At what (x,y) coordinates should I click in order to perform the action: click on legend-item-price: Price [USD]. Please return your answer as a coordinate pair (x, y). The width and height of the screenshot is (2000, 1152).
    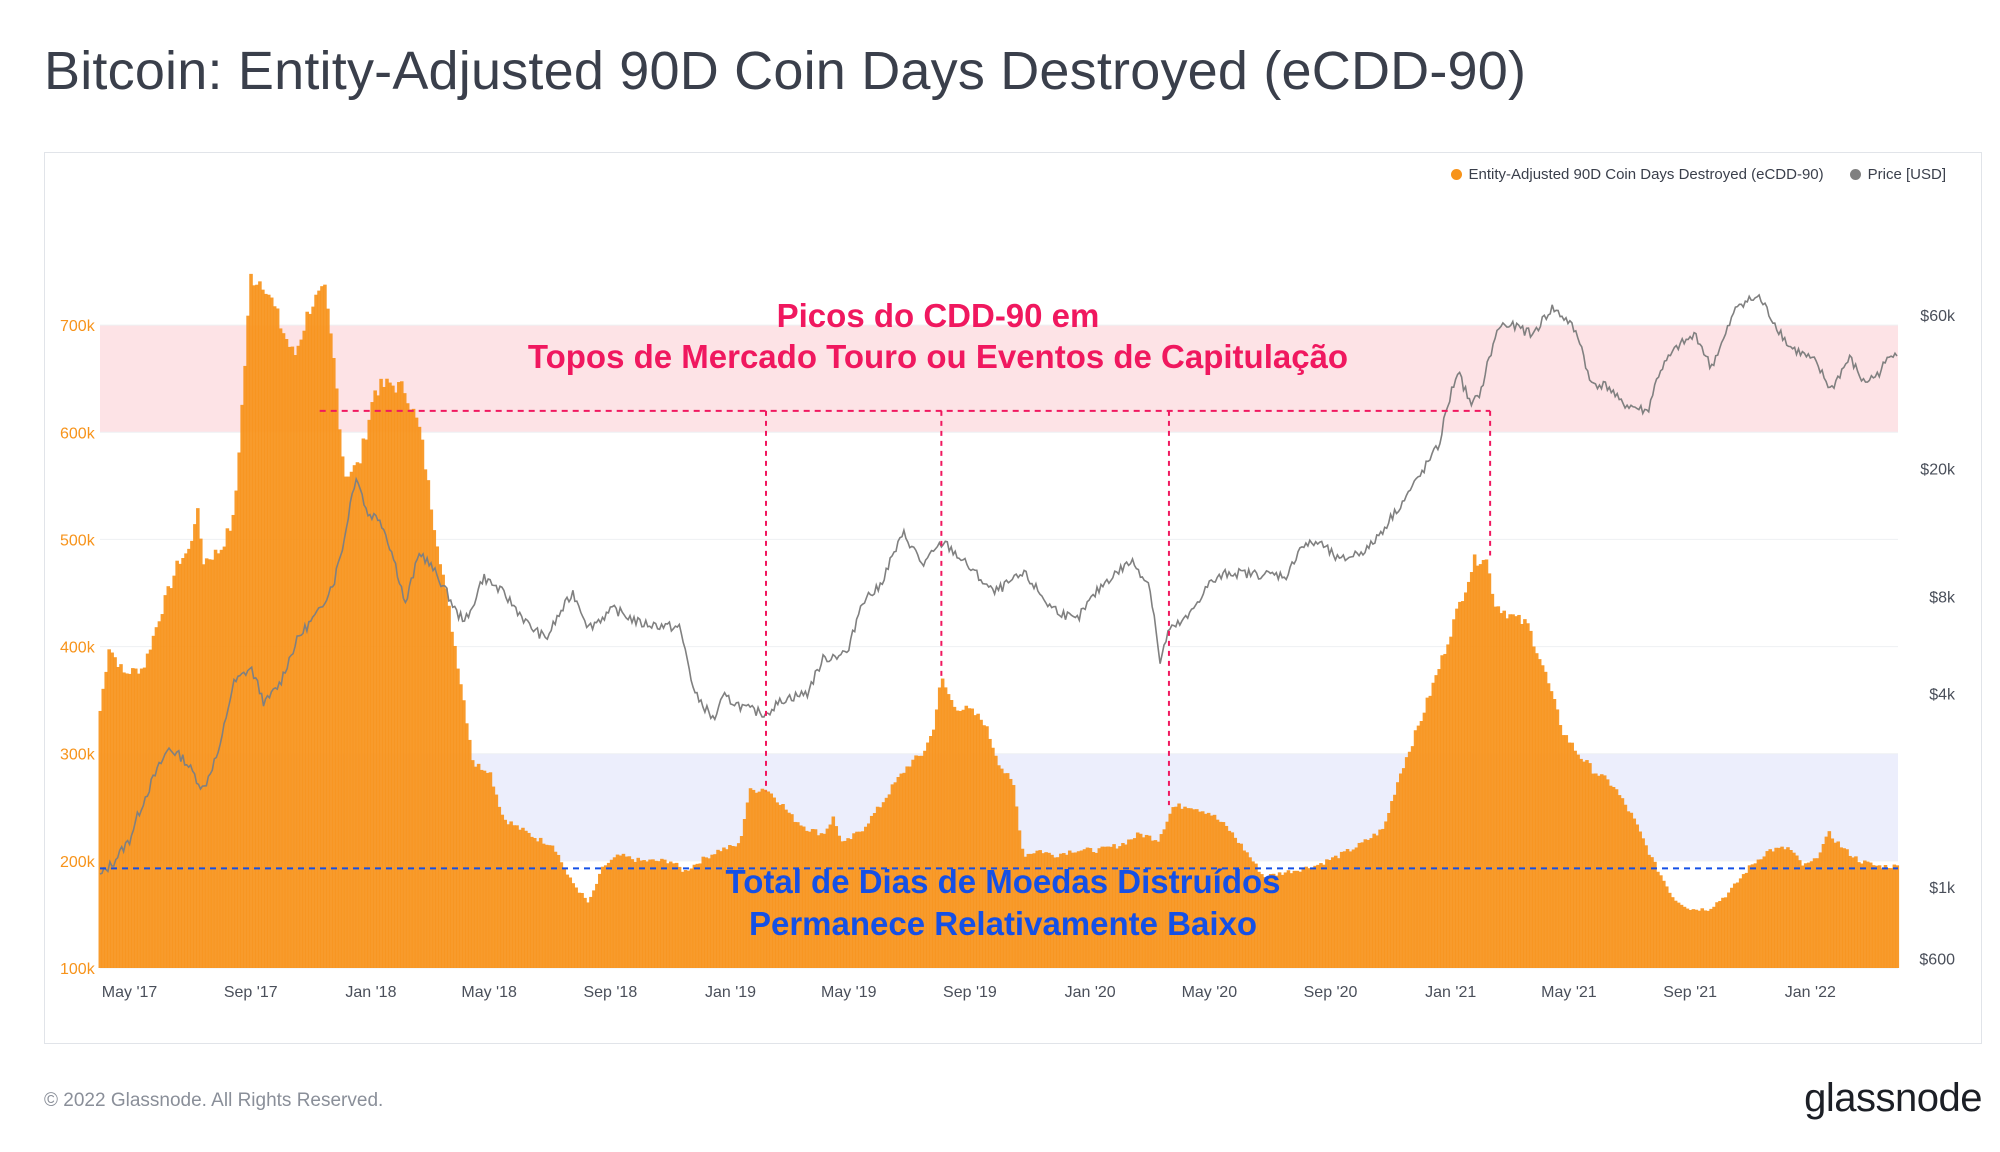
    Looking at the image, I should click on (1897, 174).